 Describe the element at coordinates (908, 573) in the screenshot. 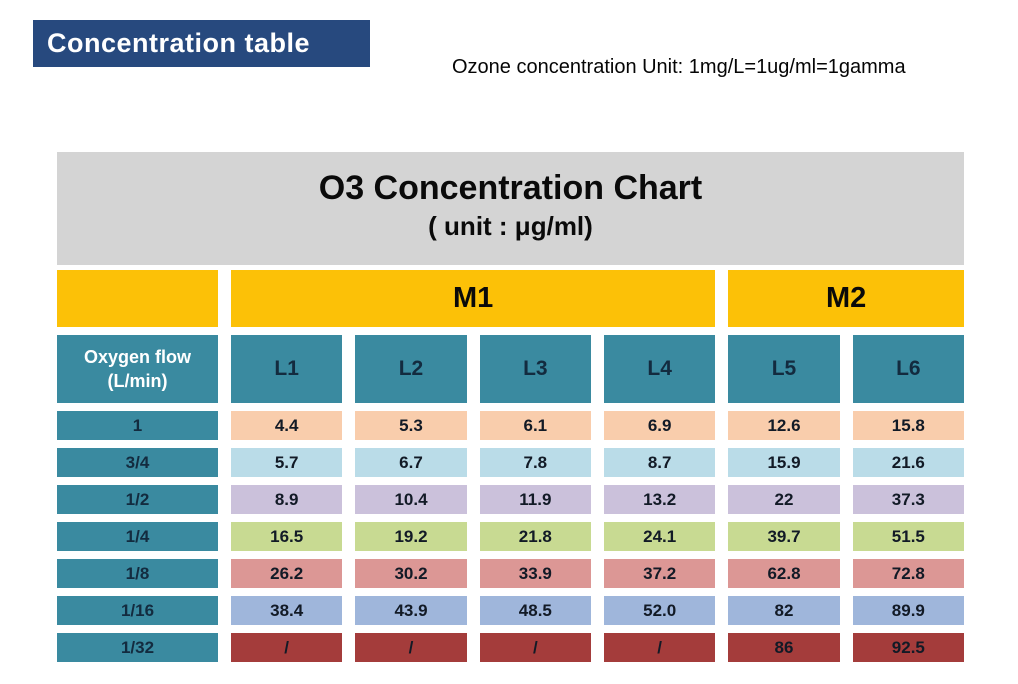

I see `value-cell: 72.8` at that location.